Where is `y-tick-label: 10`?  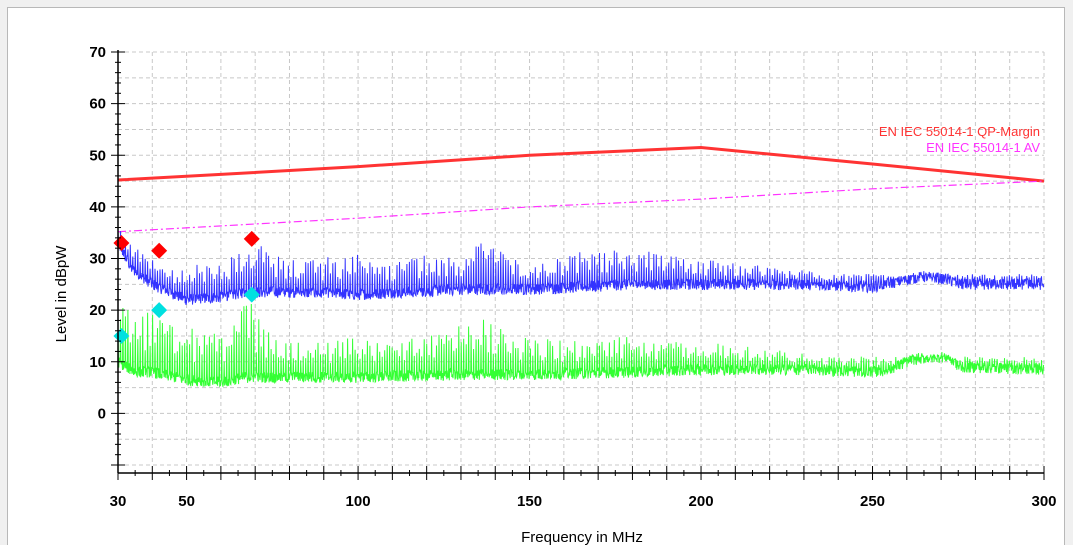
y-tick-label: 10 is located at coordinates (97, 362).